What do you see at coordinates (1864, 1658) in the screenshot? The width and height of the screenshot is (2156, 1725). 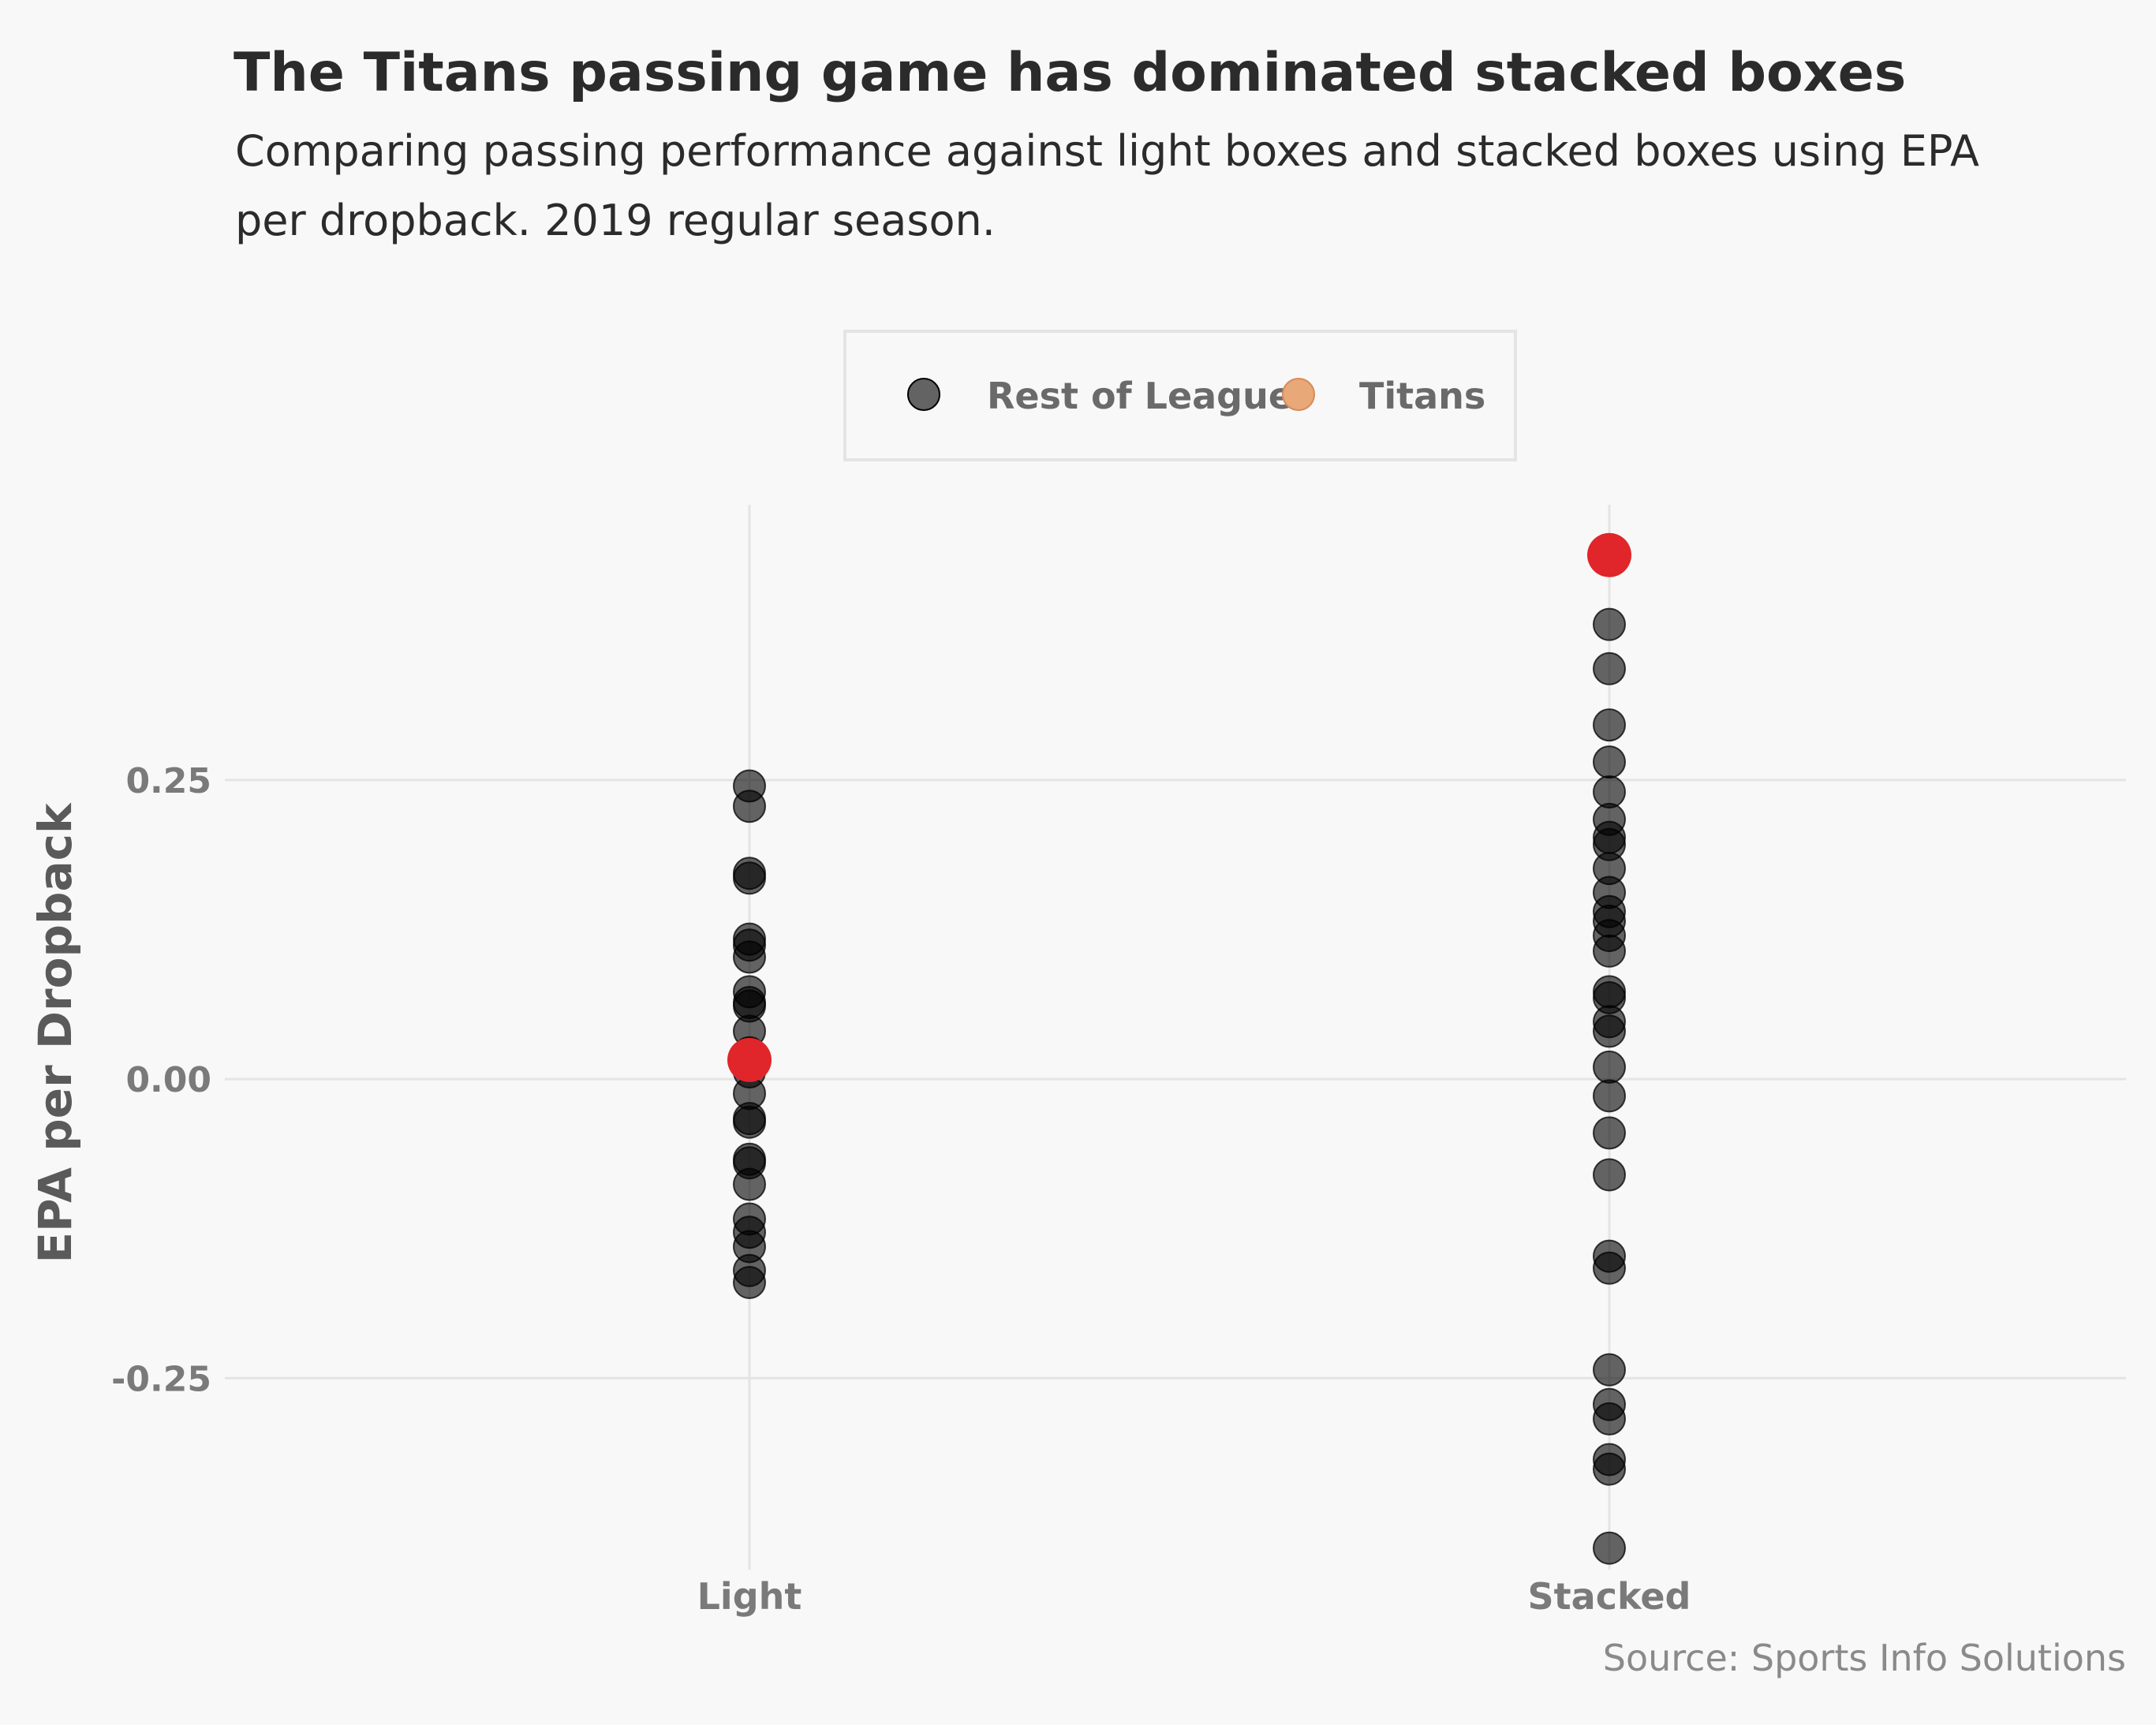 I see `chart-caption: Source: Sports Info Solutions` at bounding box center [1864, 1658].